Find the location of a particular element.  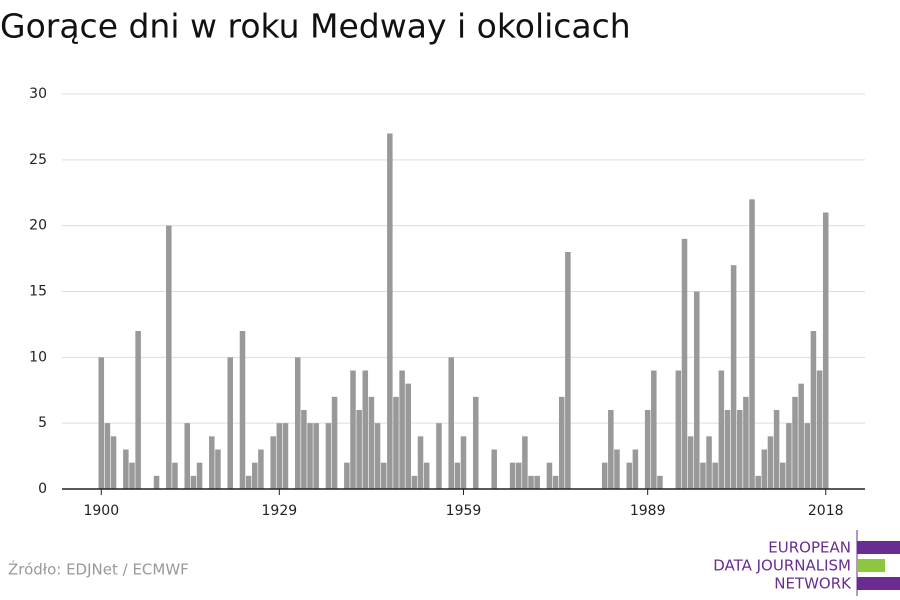

y-tick-label: 25 is located at coordinates (38, 160).